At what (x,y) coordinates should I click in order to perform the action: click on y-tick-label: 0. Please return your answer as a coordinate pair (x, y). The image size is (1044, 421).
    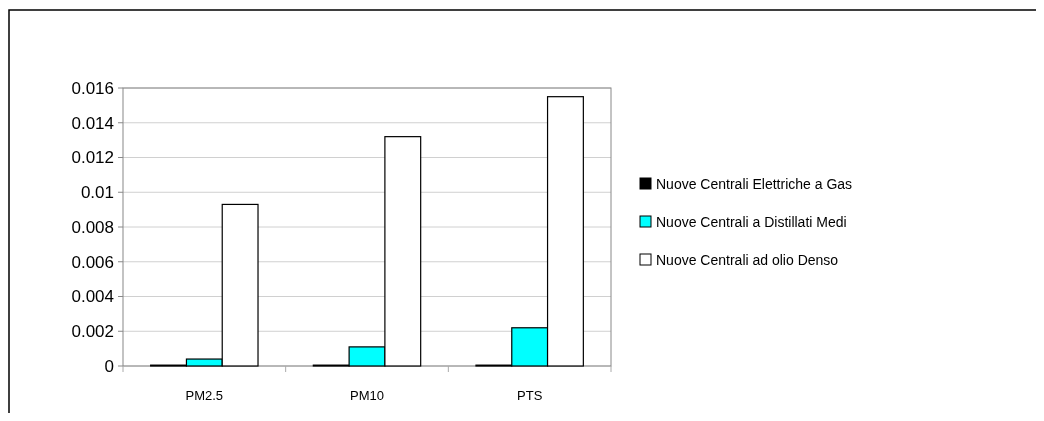
    Looking at the image, I should click on (109, 366).